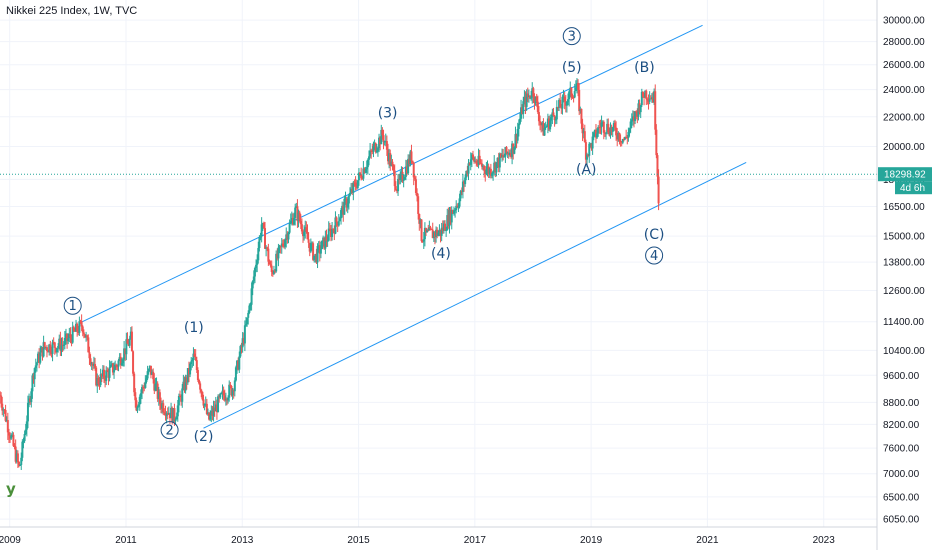  I want to click on x-tick-label: 2009, so click(10, 540).